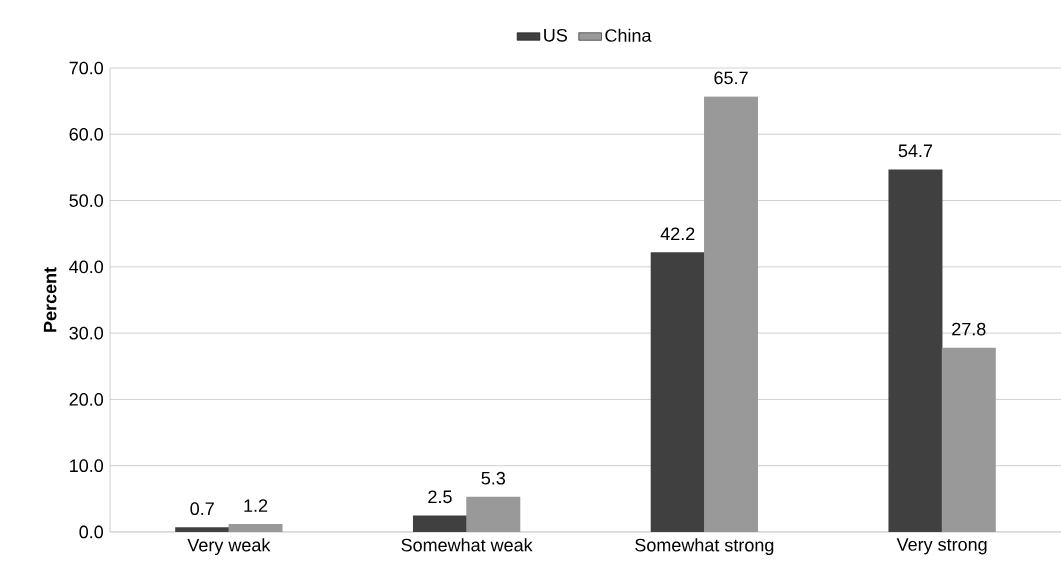 Image resolution: width=1061 pixels, height=580 pixels. Describe the element at coordinates (202, 509) in the screenshot. I see `data-label: 0.7` at that location.